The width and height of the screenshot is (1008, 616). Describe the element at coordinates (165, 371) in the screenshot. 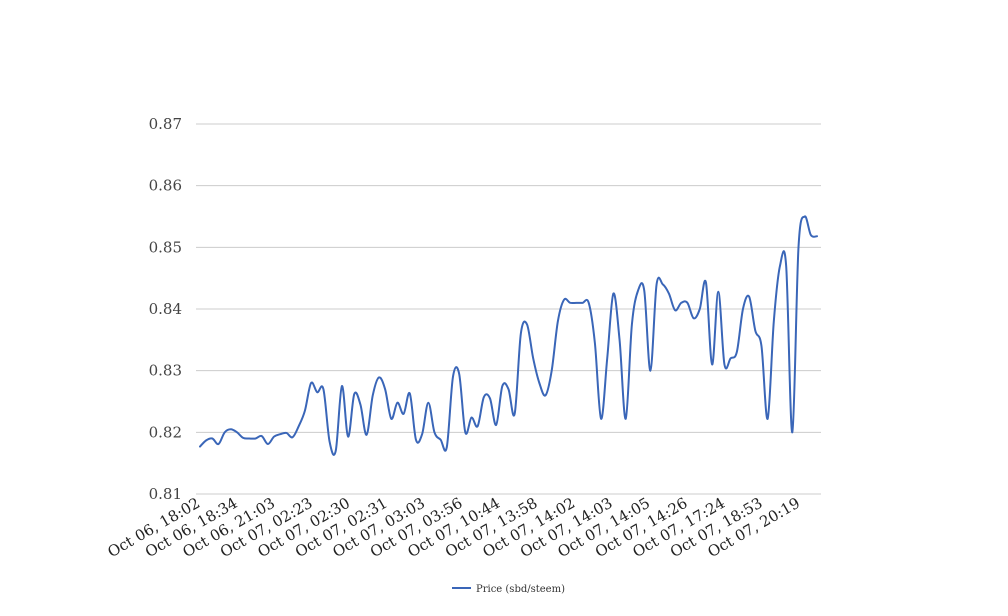

I see `y-tick-label: 0.83` at that location.